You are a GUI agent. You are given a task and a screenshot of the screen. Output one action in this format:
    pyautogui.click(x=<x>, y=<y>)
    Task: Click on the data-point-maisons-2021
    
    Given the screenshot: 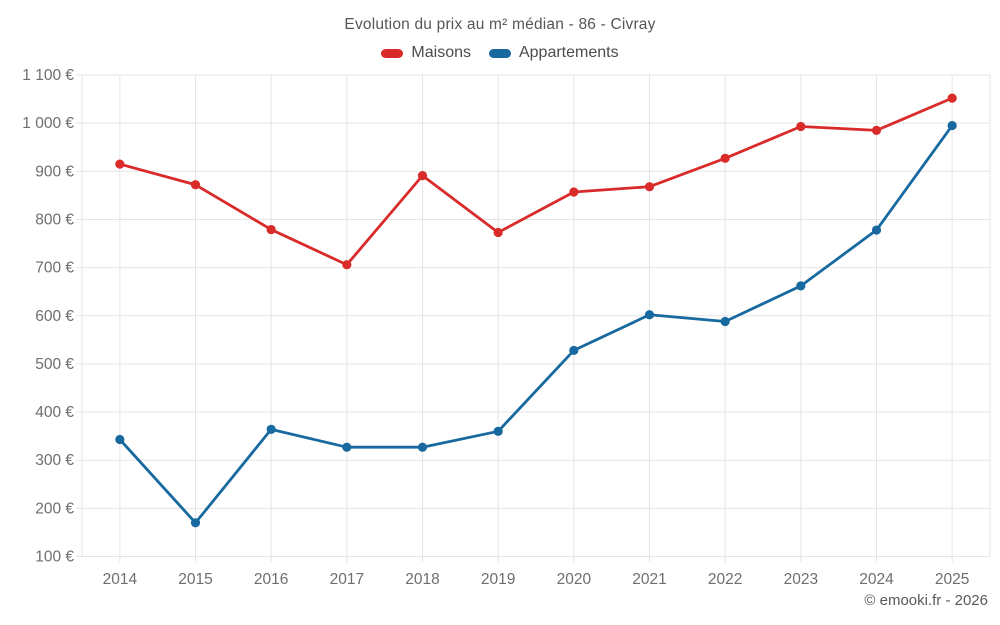 What is the action you would take?
    pyautogui.click(x=649, y=187)
    